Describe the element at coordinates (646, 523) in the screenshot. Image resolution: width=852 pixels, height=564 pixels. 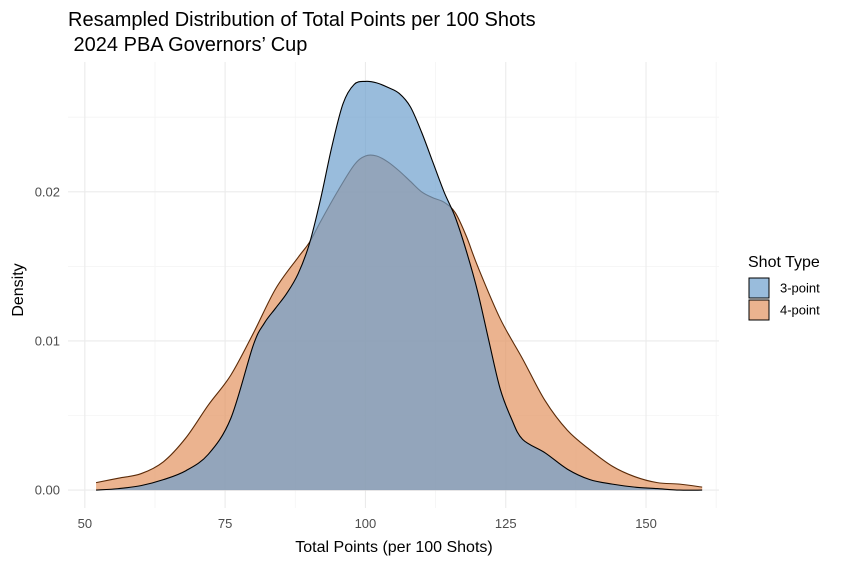
I see `x-tick-label: 150` at that location.